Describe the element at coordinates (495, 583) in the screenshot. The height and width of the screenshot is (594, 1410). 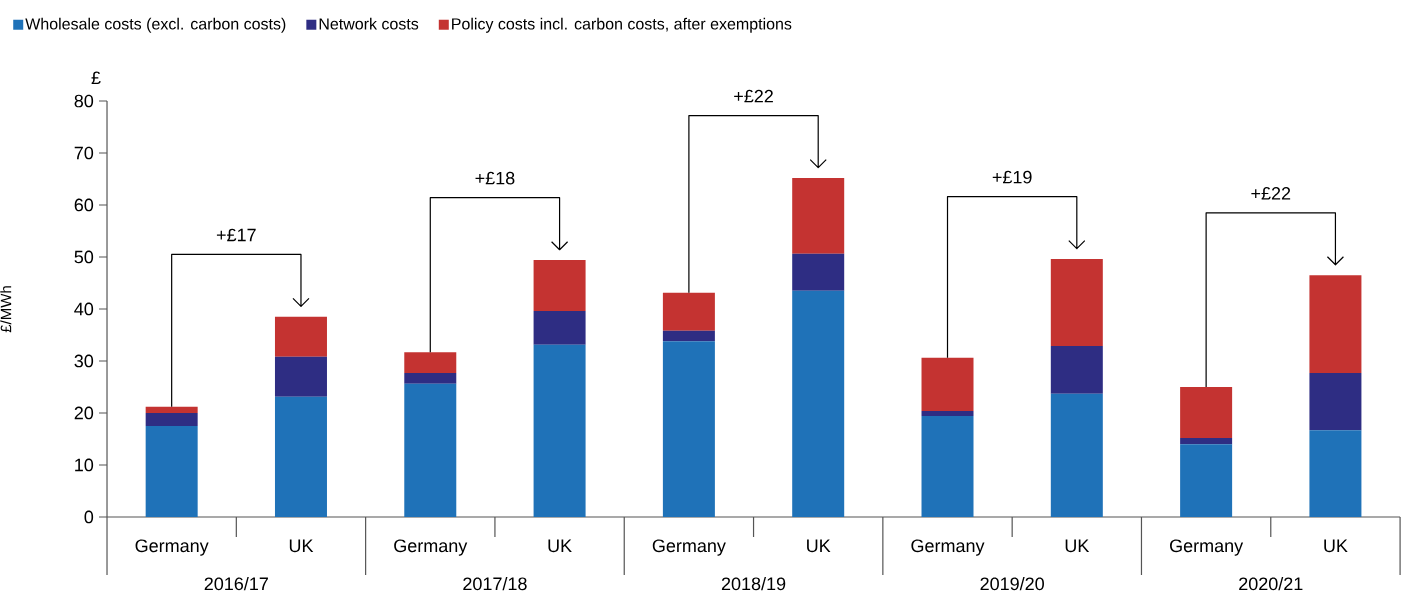
I see `text: 2017/18` at that location.